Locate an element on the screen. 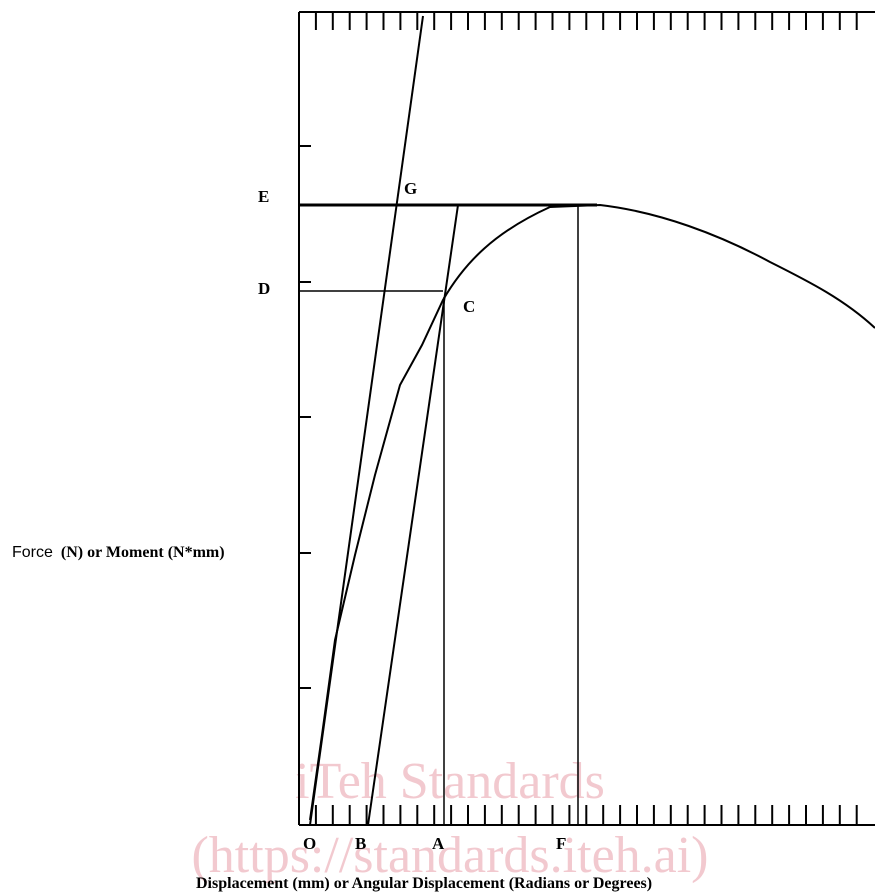 This screenshot has height=894, width=875. label-e: E is located at coordinates (263, 196).